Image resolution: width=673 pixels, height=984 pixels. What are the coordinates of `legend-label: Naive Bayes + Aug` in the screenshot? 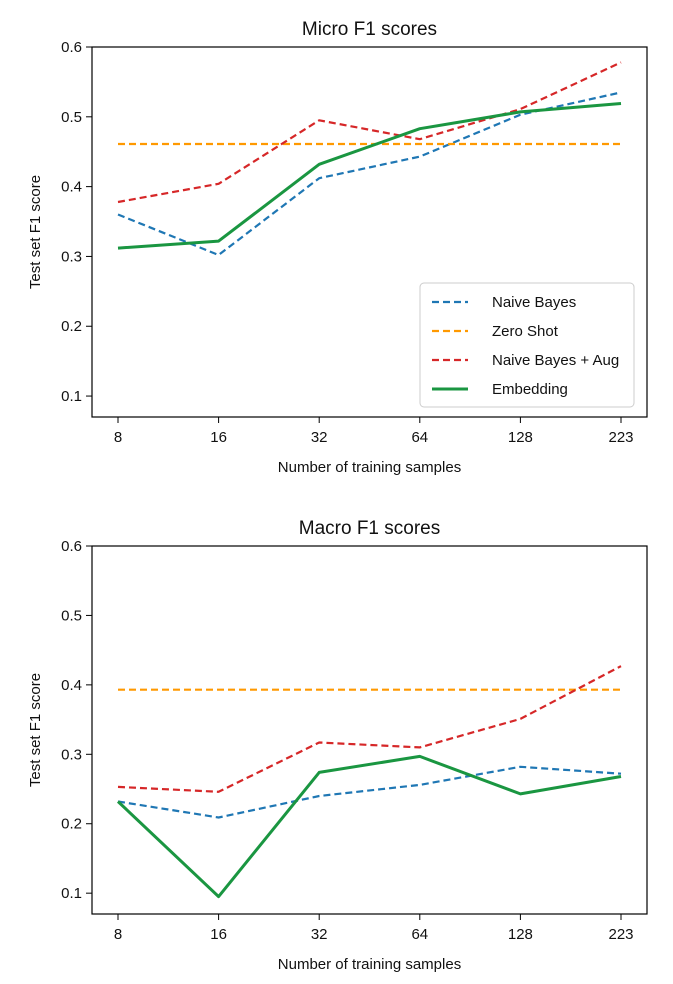 It's located at (555, 360).